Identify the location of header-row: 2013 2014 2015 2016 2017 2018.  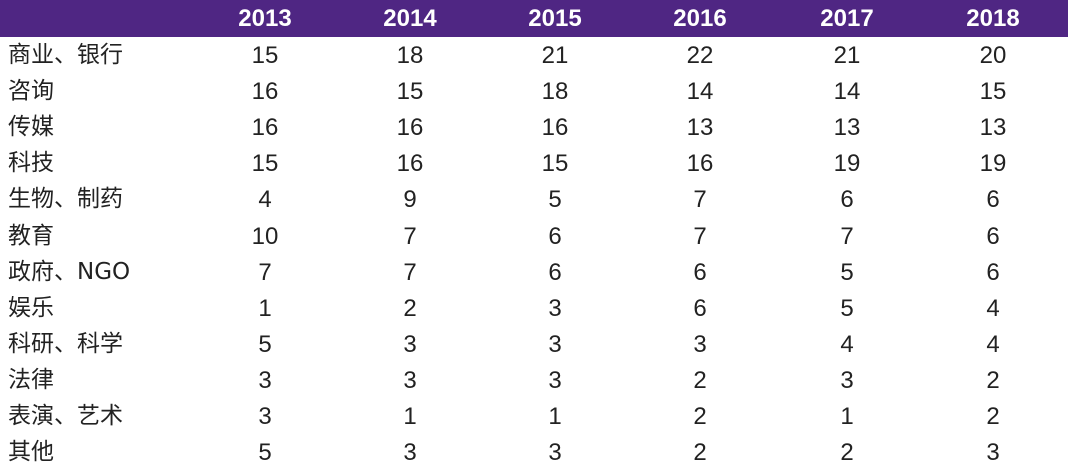
(534, 18).